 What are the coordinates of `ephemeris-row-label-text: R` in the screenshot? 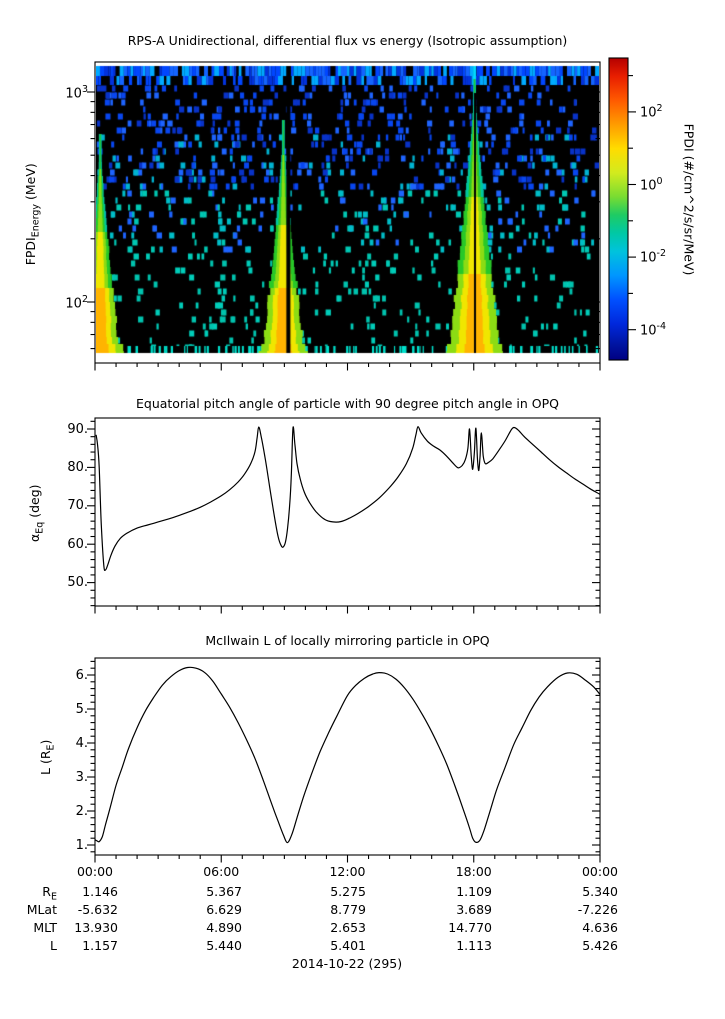 It's located at (46, 891).